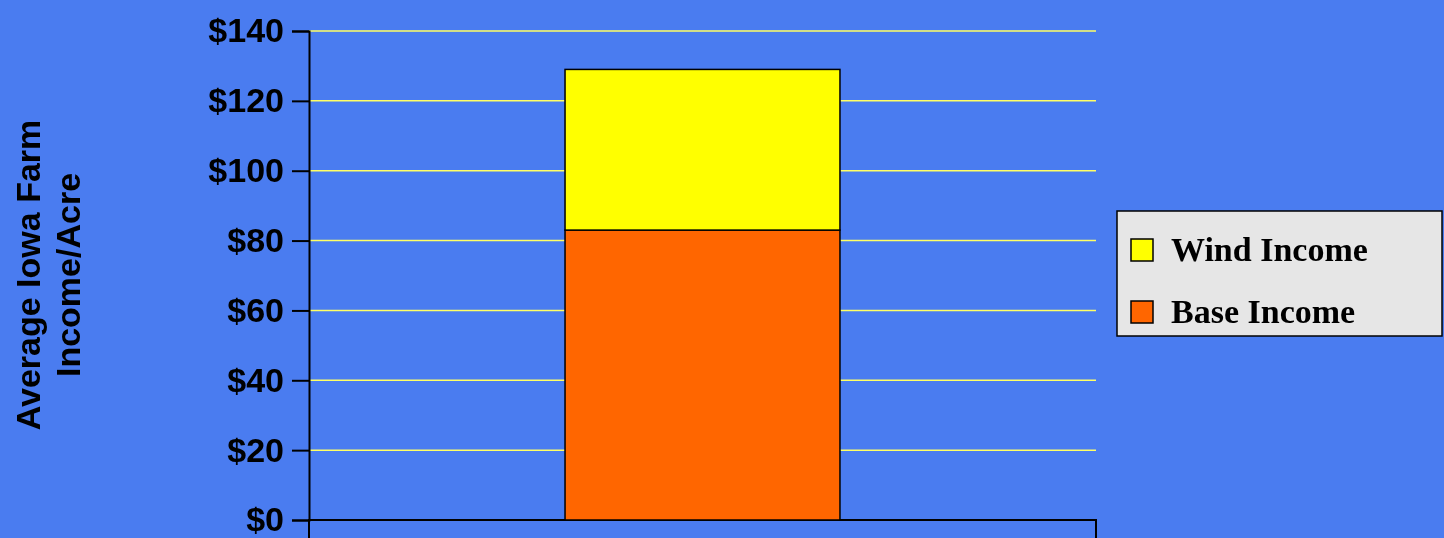  I want to click on y-axis-title: Average Iowa Farm Income/Acre, so click(48, 275).